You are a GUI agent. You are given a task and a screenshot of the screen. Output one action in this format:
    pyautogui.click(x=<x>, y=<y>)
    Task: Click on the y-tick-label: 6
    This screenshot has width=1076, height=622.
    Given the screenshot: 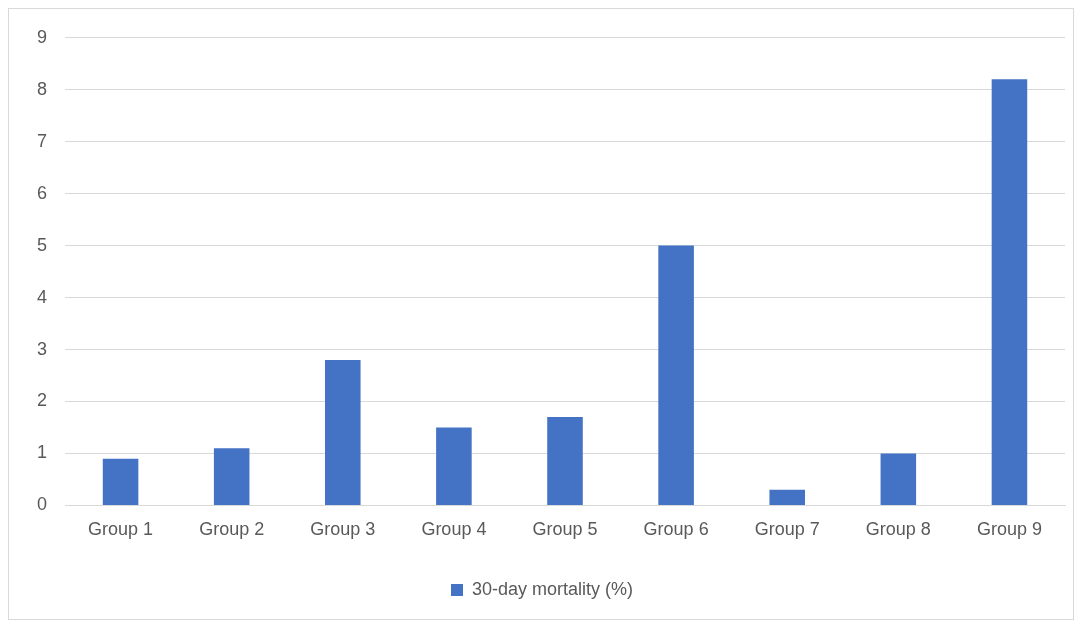 What is the action you would take?
    pyautogui.click(x=42, y=192)
    